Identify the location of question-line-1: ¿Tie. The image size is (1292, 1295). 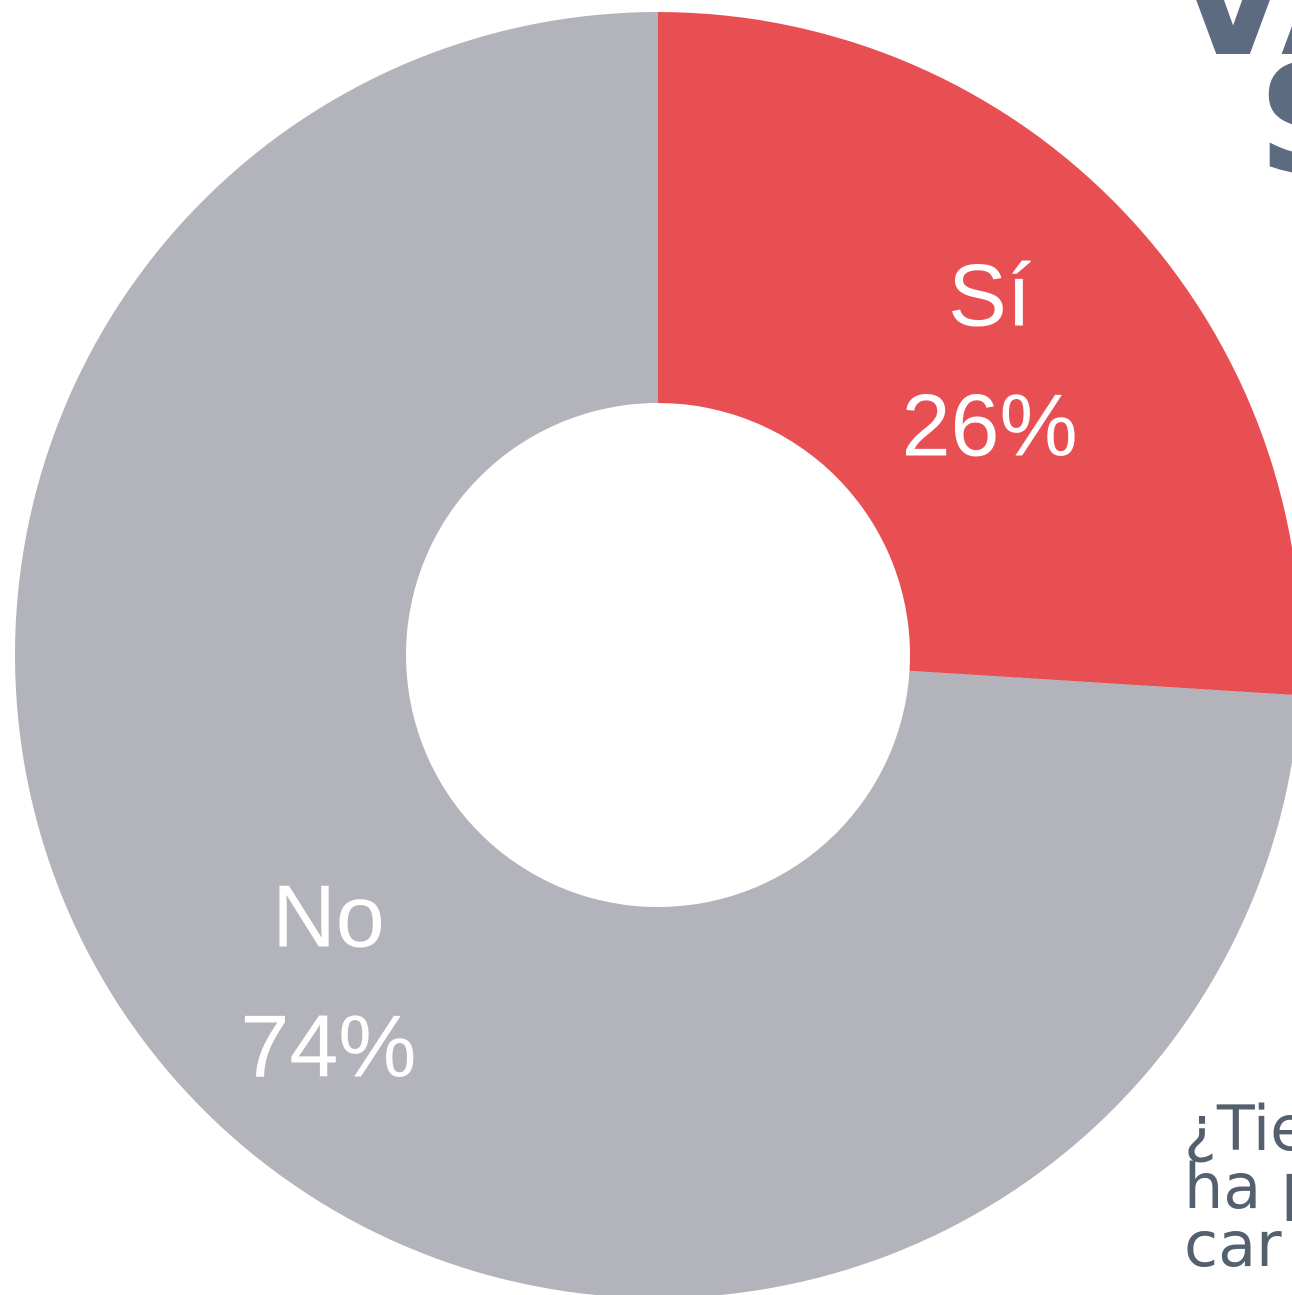
(1238, 1128).